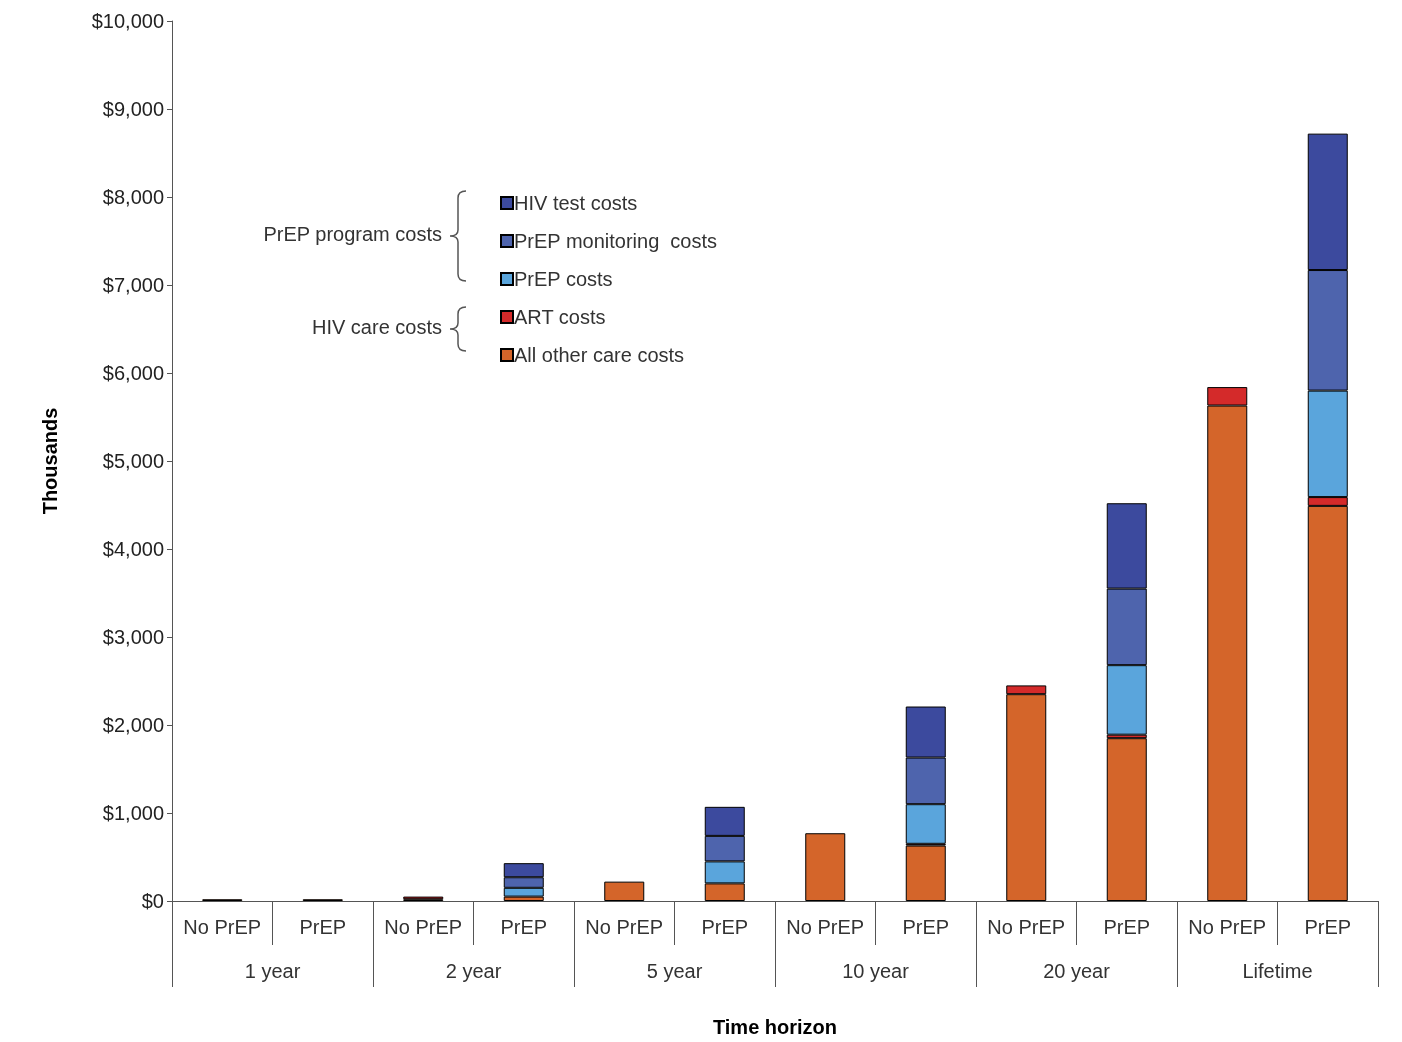  I want to click on text: 5 year, so click(674, 971).